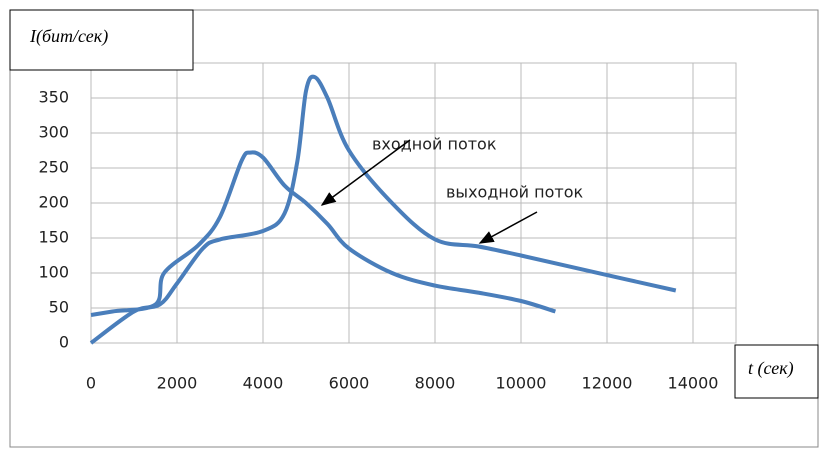 The image size is (823, 452). Describe the element at coordinates (263, 383) in the screenshot. I see `x-tick-label: 4000` at that location.